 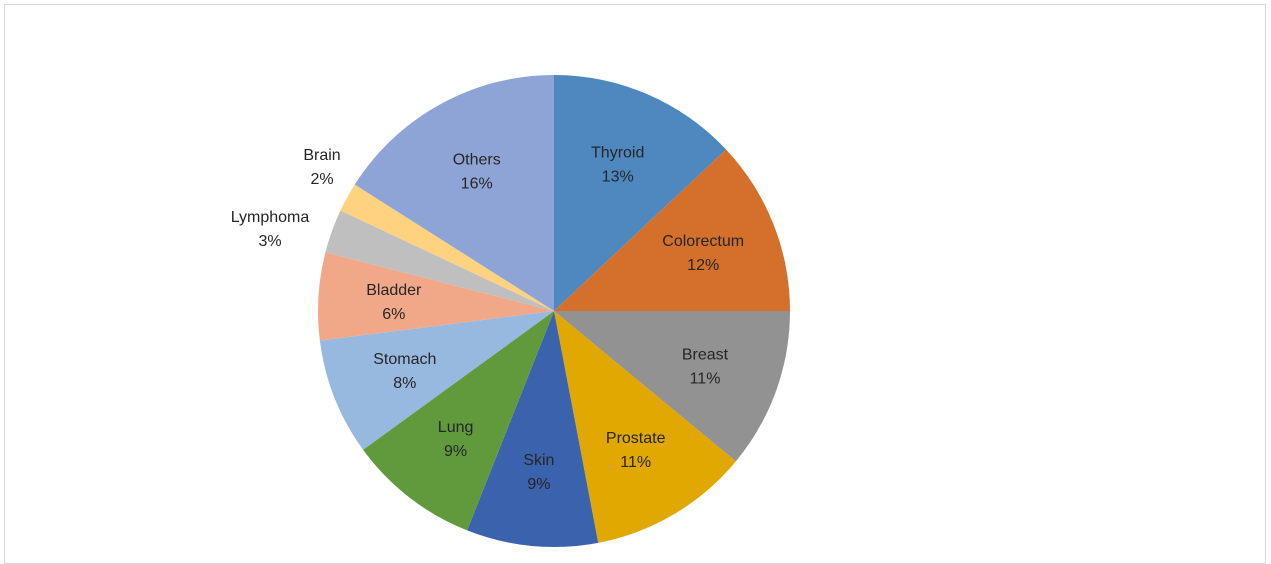 What do you see at coordinates (393, 314) in the screenshot?
I see `slice-percent-label: 6%` at bounding box center [393, 314].